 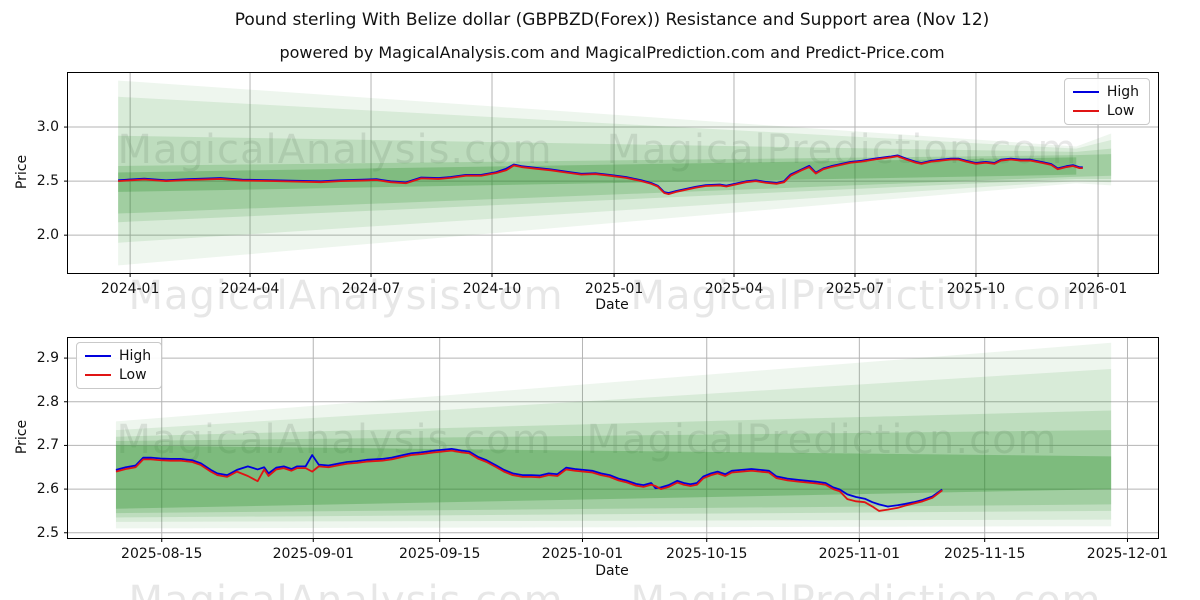 I want to click on x-tick-label: 2026-01, so click(x=1098, y=289).